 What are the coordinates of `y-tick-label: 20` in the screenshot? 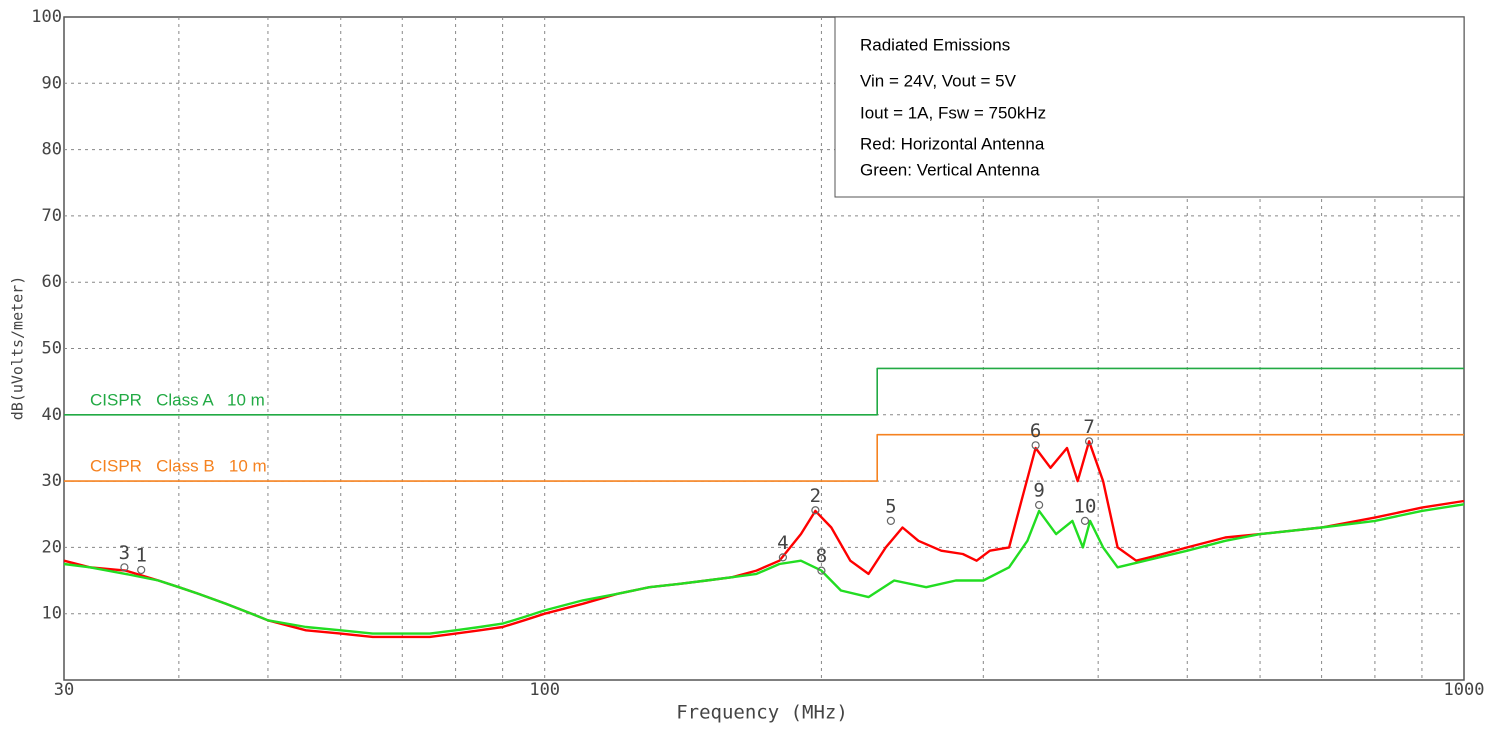 It's located at (52, 547).